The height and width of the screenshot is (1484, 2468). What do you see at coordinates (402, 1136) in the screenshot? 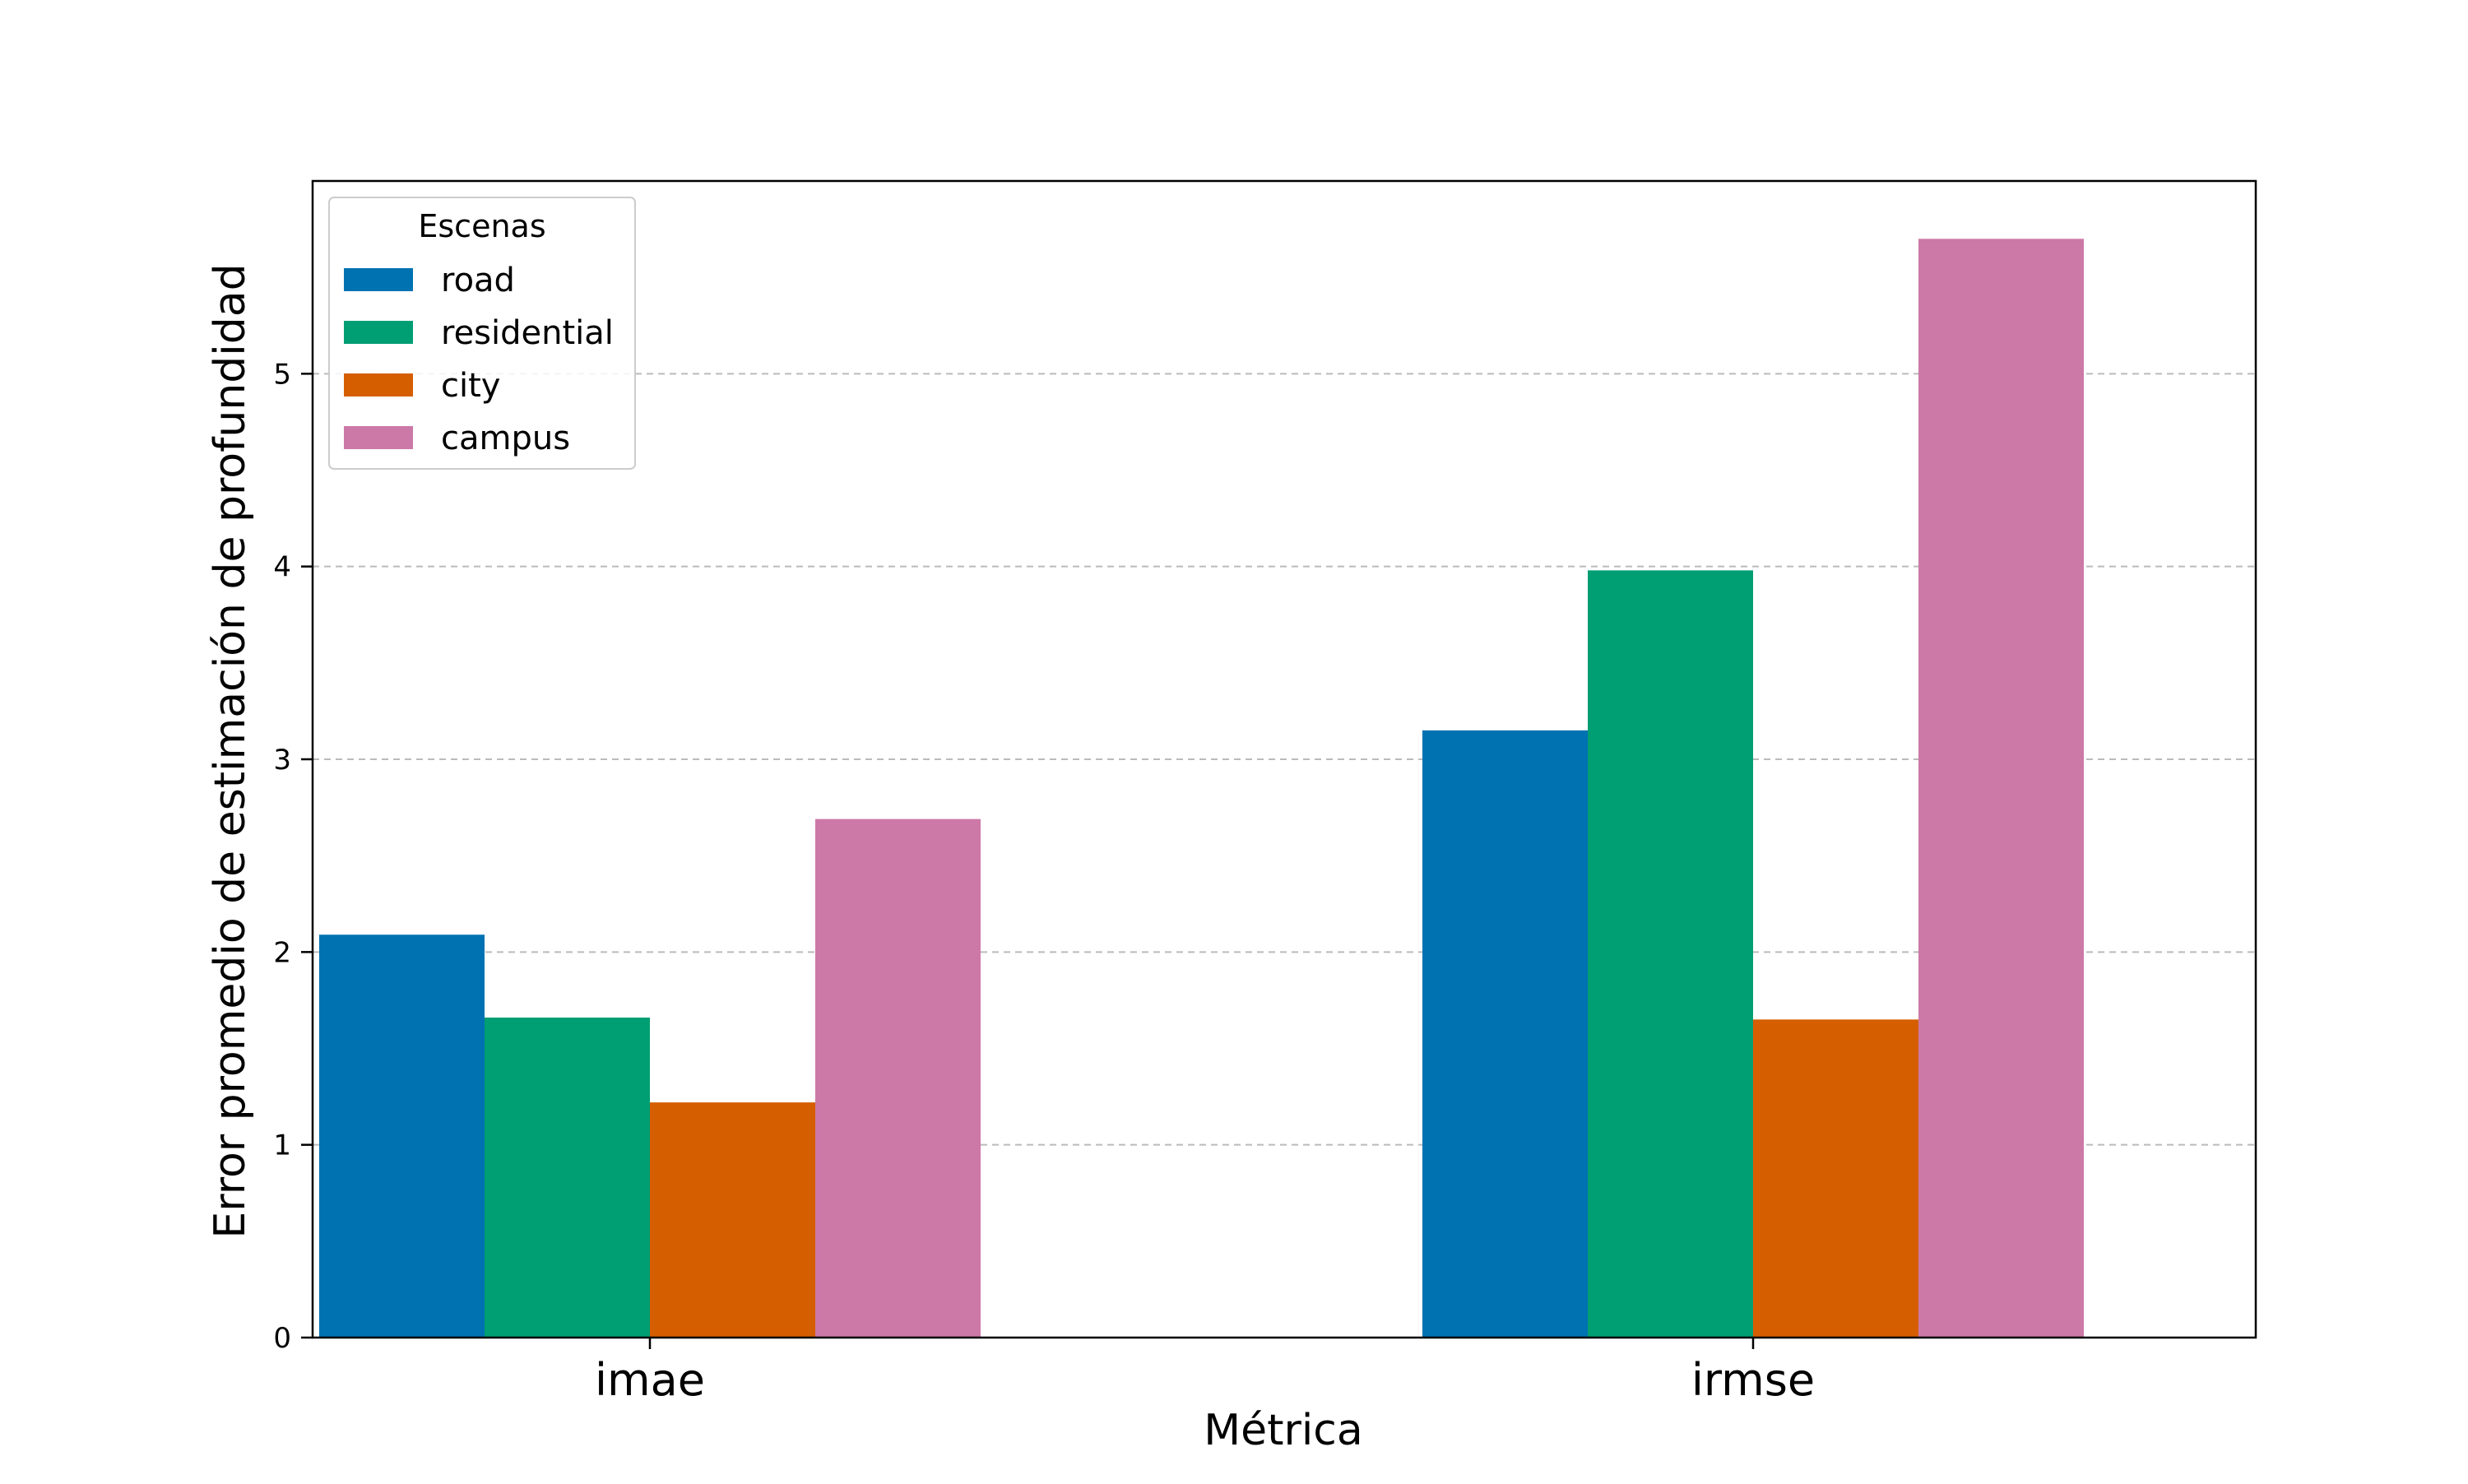
I see `bar-road-imae` at bounding box center [402, 1136].